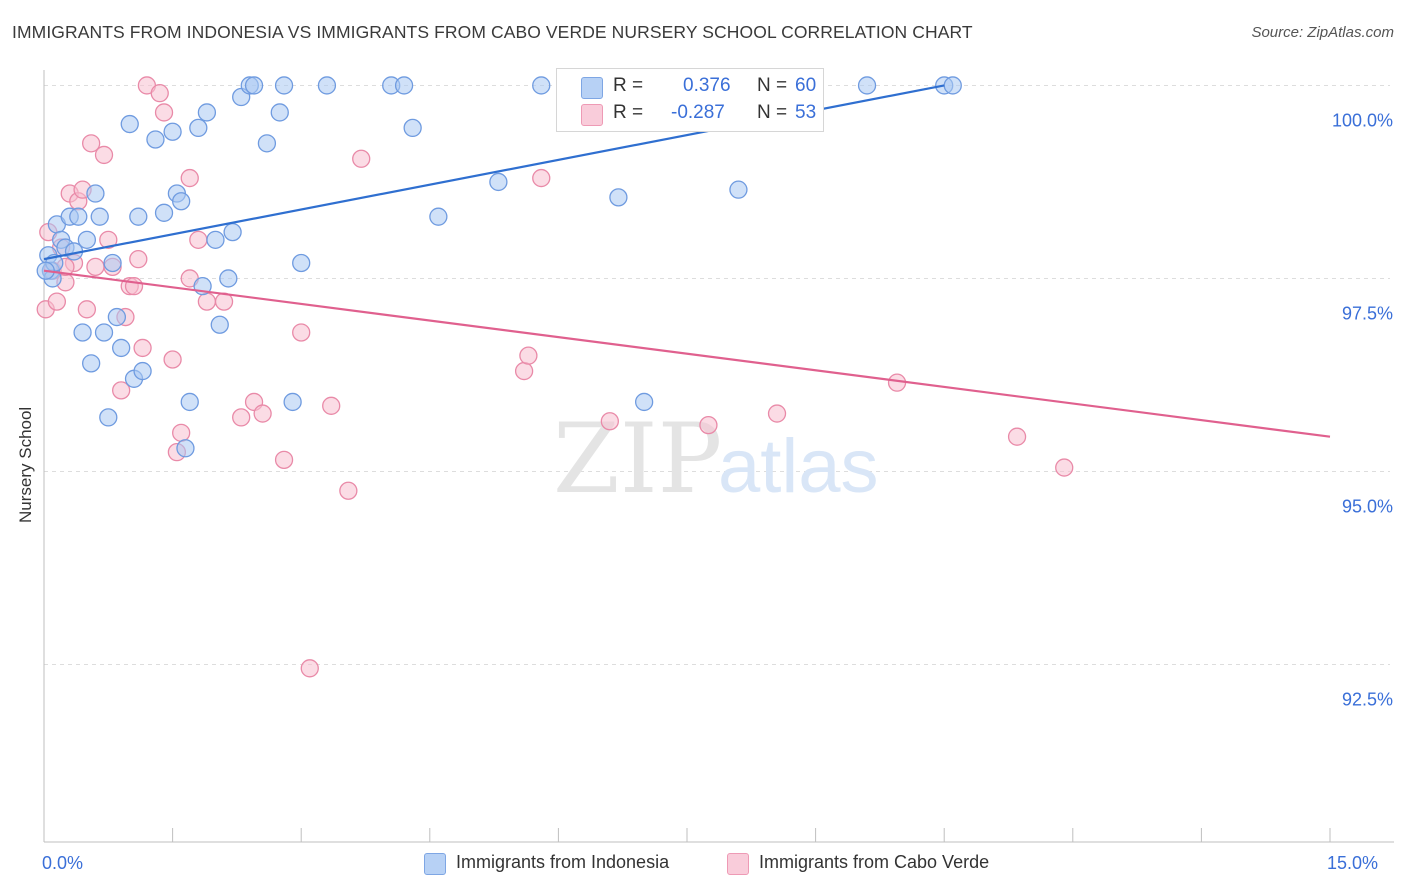  I want to click on x-tick-label-max: 15.0%, so click(1353, 863).